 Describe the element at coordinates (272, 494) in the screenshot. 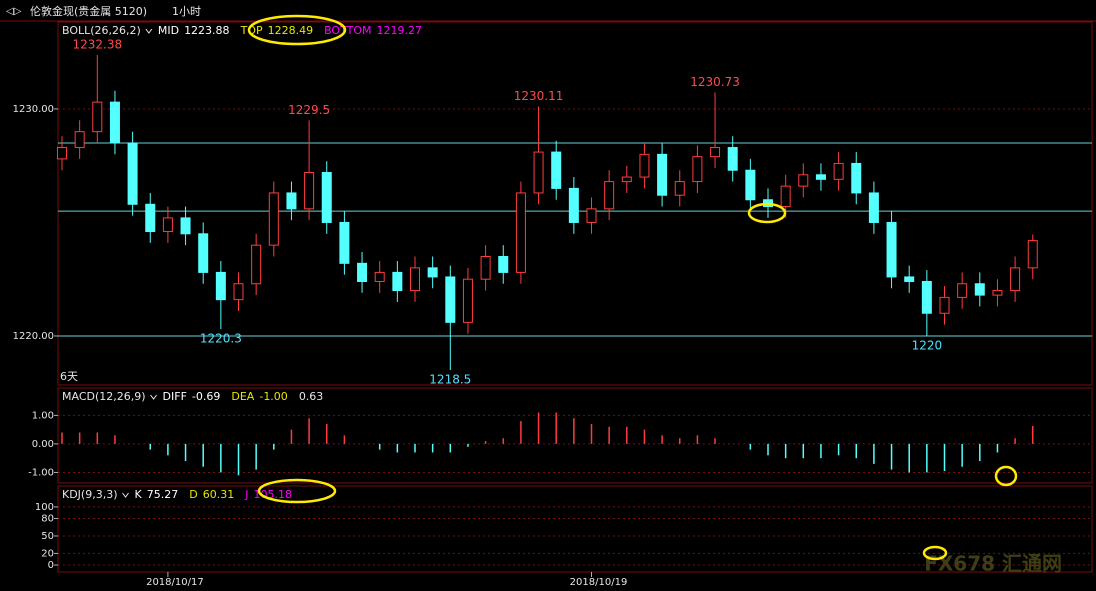

I see `legend-text: 105.18` at that location.